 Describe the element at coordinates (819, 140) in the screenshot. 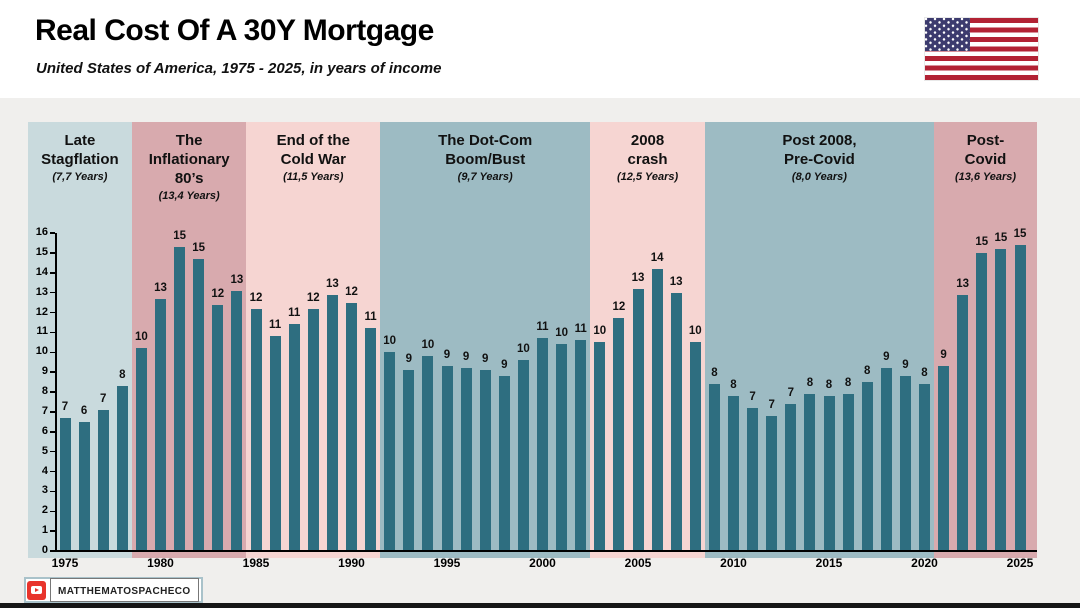

I see `era-title: Post 2008,` at that location.